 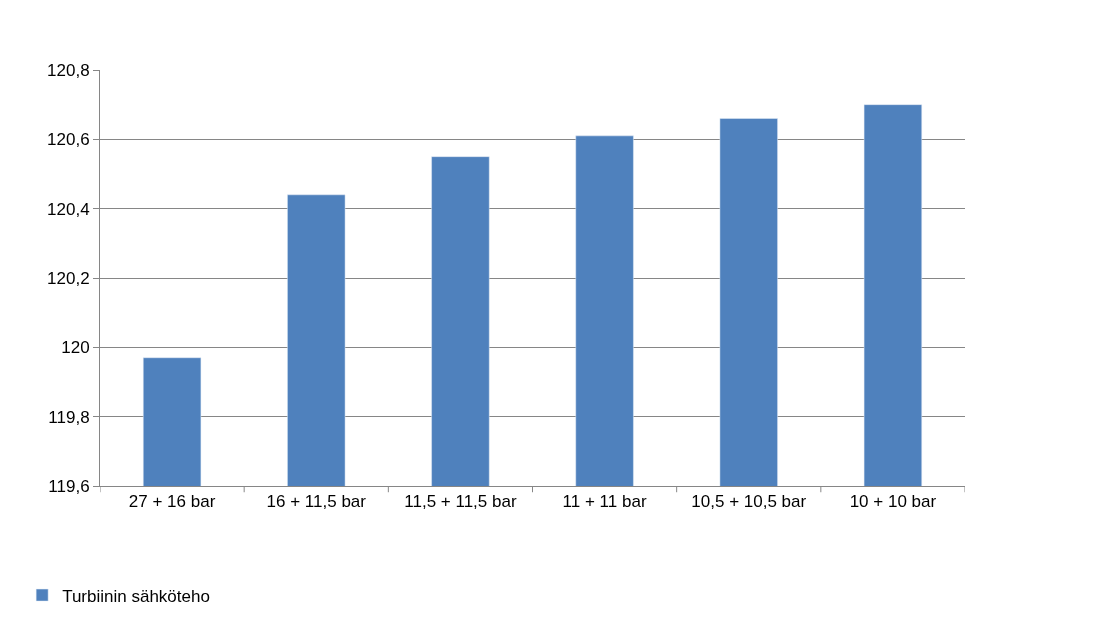 I want to click on x-tick-label: 11,5 + 11,5 bar, so click(x=460, y=502).